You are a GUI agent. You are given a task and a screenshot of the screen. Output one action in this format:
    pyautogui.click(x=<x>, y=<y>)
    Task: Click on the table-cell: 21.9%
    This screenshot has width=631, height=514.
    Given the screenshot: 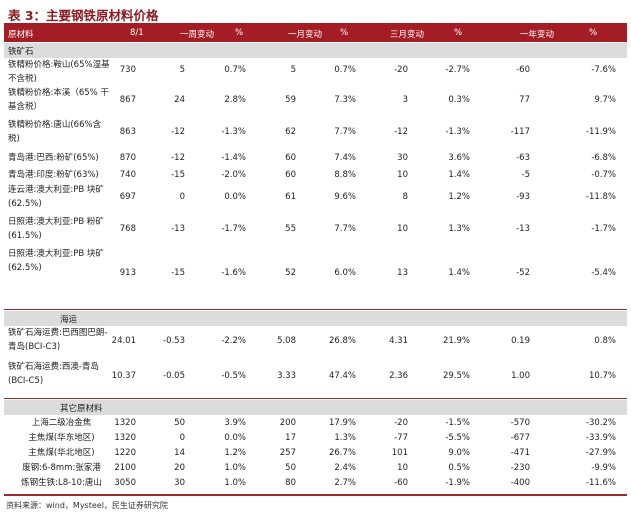 What is the action you would take?
    pyautogui.click(x=456, y=341)
    